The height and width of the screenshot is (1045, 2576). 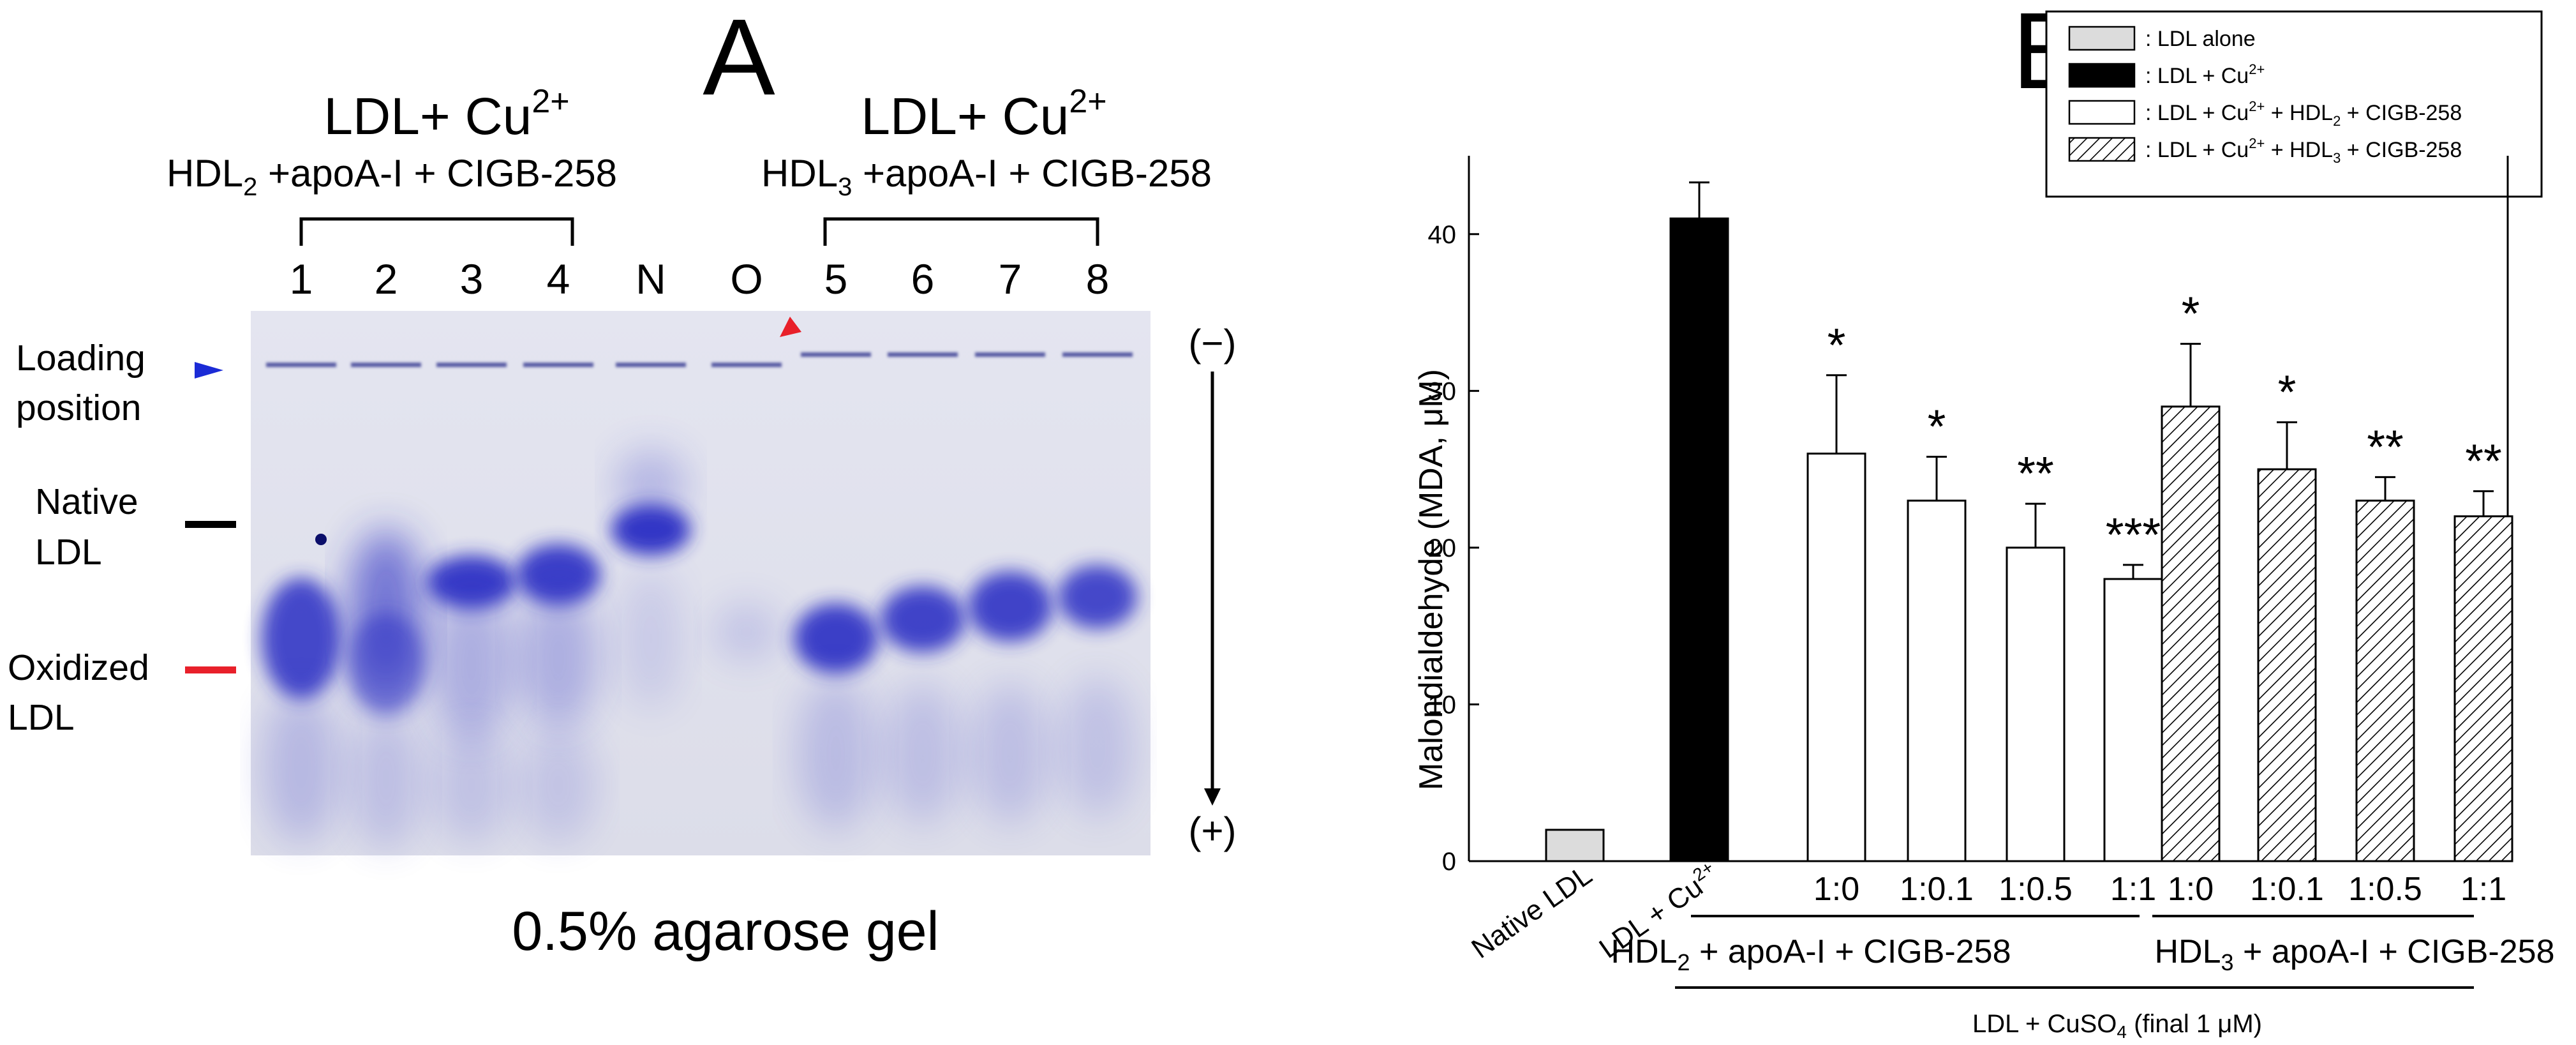 What do you see at coordinates (321, 539) in the screenshot?
I see `gel-spot` at bounding box center [321, 539].